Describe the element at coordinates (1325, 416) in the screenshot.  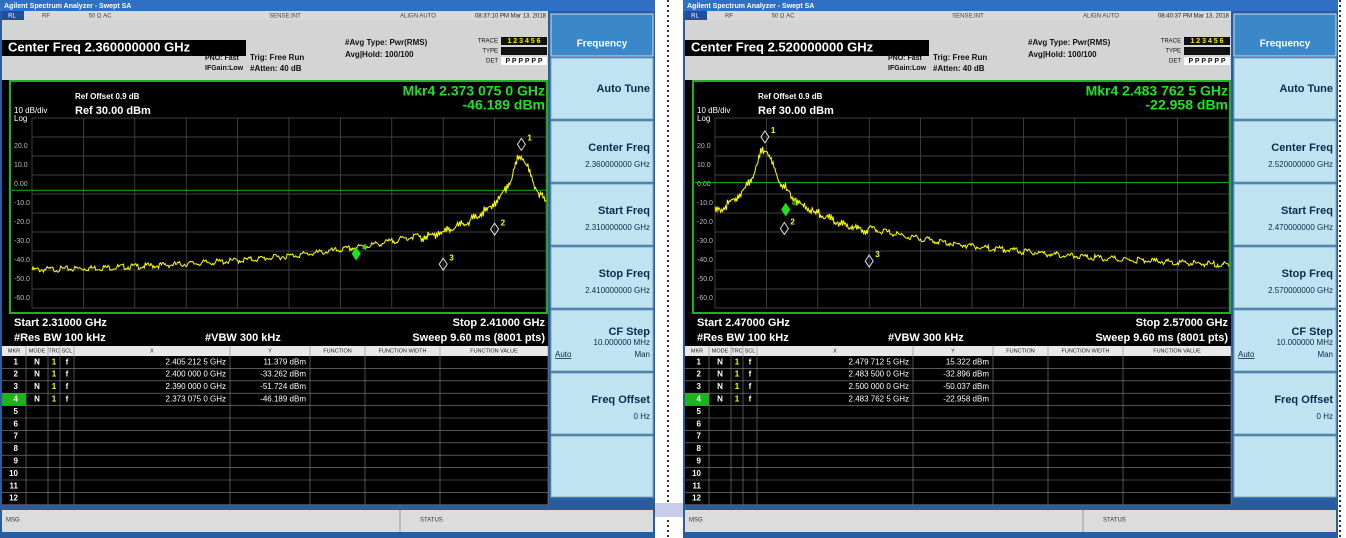
I see `softkey-value: 0 Hz` at that location.